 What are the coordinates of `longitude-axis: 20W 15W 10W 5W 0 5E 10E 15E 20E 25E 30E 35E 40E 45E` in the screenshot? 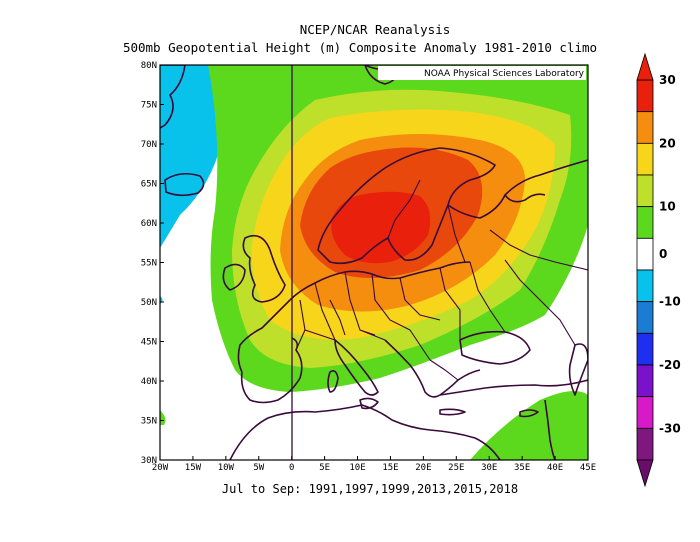 It's located at (374, 464).